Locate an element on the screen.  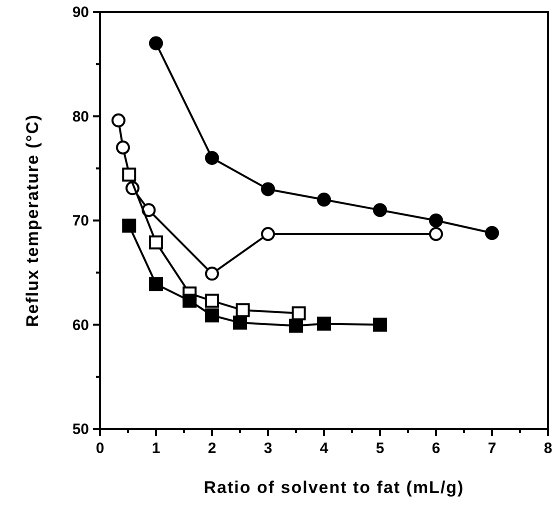
x-tick-label: 4 is located at coordinates (324, 448).